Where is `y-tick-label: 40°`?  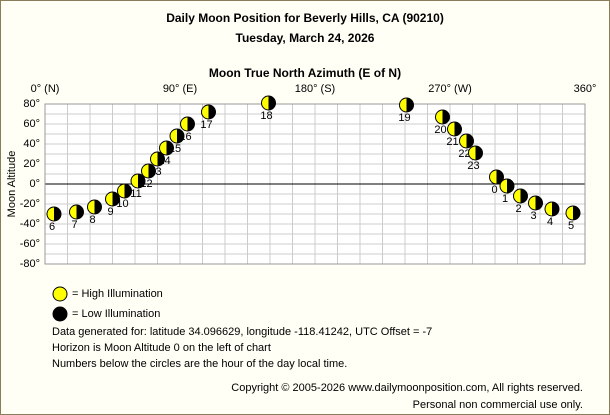 y-tick-label: 40° is located at coordinates (31, 144).